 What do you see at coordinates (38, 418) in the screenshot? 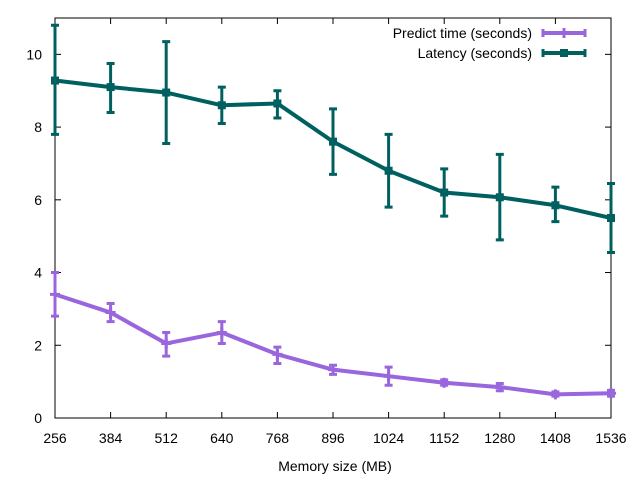
I see `y-tick-label: 0` at bounding box center [38, 418].